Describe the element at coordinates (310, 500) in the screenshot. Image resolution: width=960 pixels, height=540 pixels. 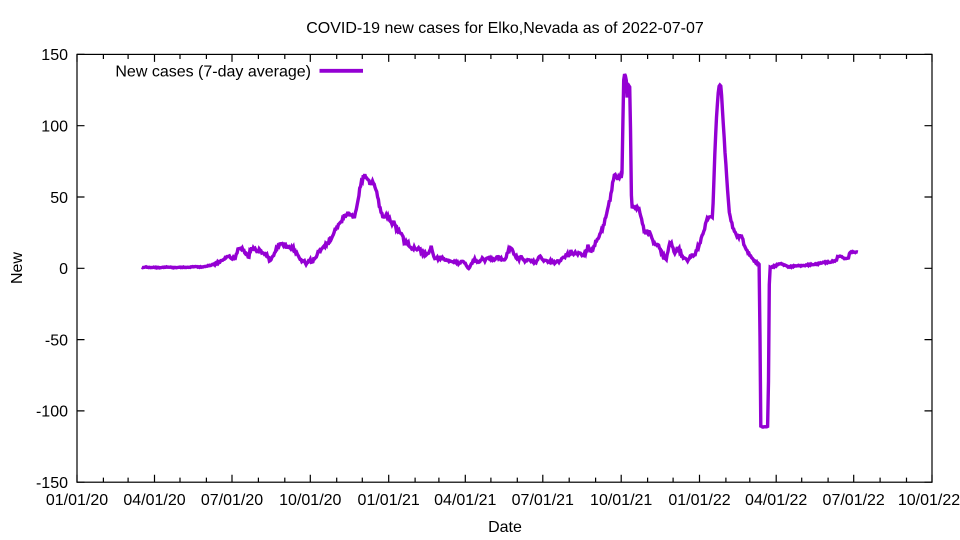
I see `svg-text: 10/01/20` at that location.